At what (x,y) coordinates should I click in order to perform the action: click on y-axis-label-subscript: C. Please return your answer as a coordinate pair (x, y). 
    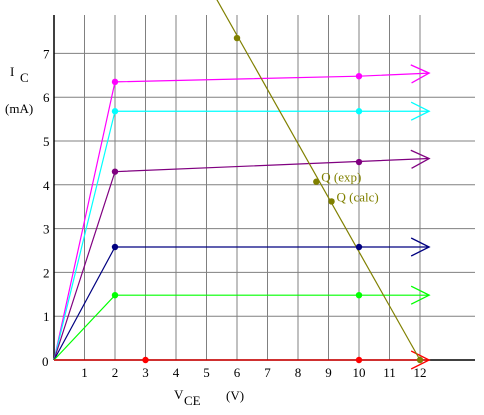
    Looking at the image, I should click on (24, 77).